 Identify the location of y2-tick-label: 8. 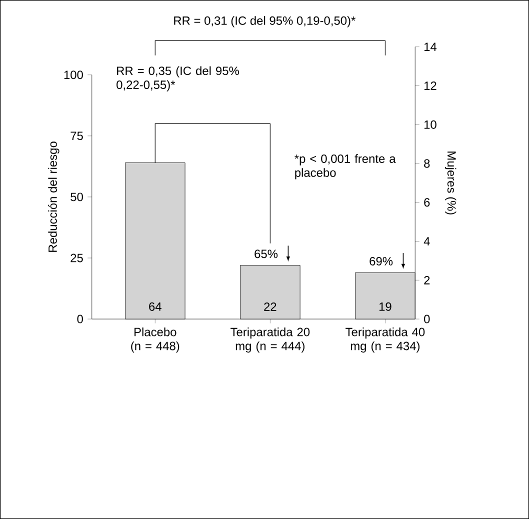
(427, 163).